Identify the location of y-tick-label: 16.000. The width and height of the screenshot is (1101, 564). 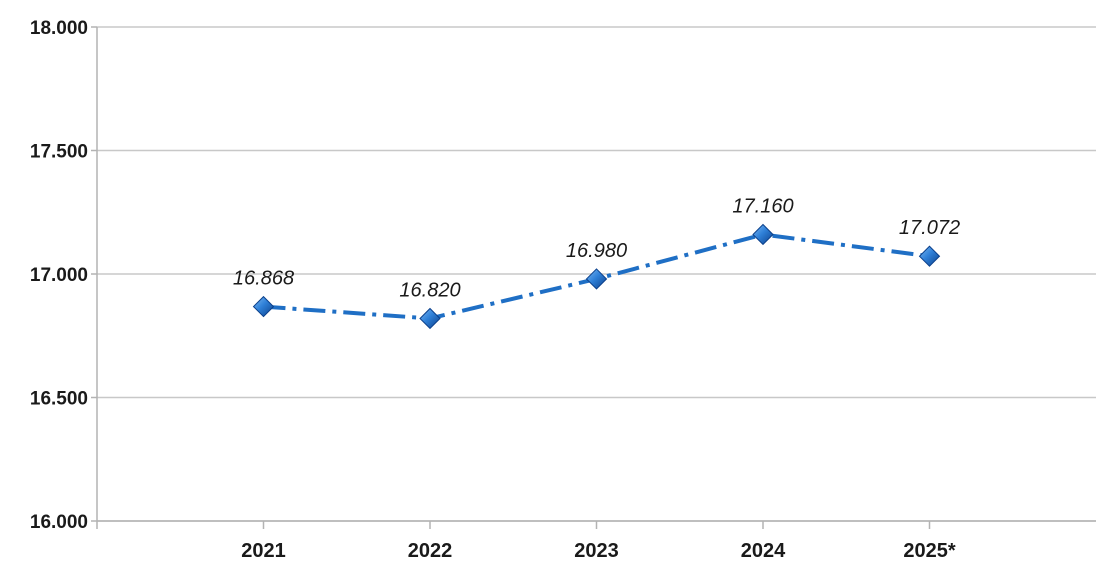
(59, 522).